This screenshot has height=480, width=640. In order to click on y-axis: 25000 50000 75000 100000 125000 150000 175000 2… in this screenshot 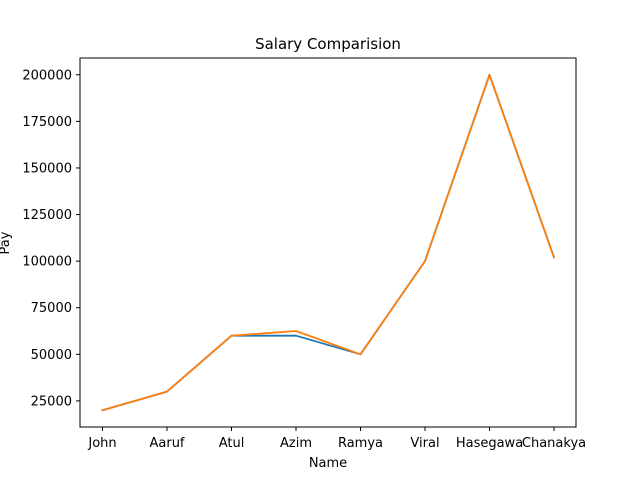, I will do `click(51, 238)`.